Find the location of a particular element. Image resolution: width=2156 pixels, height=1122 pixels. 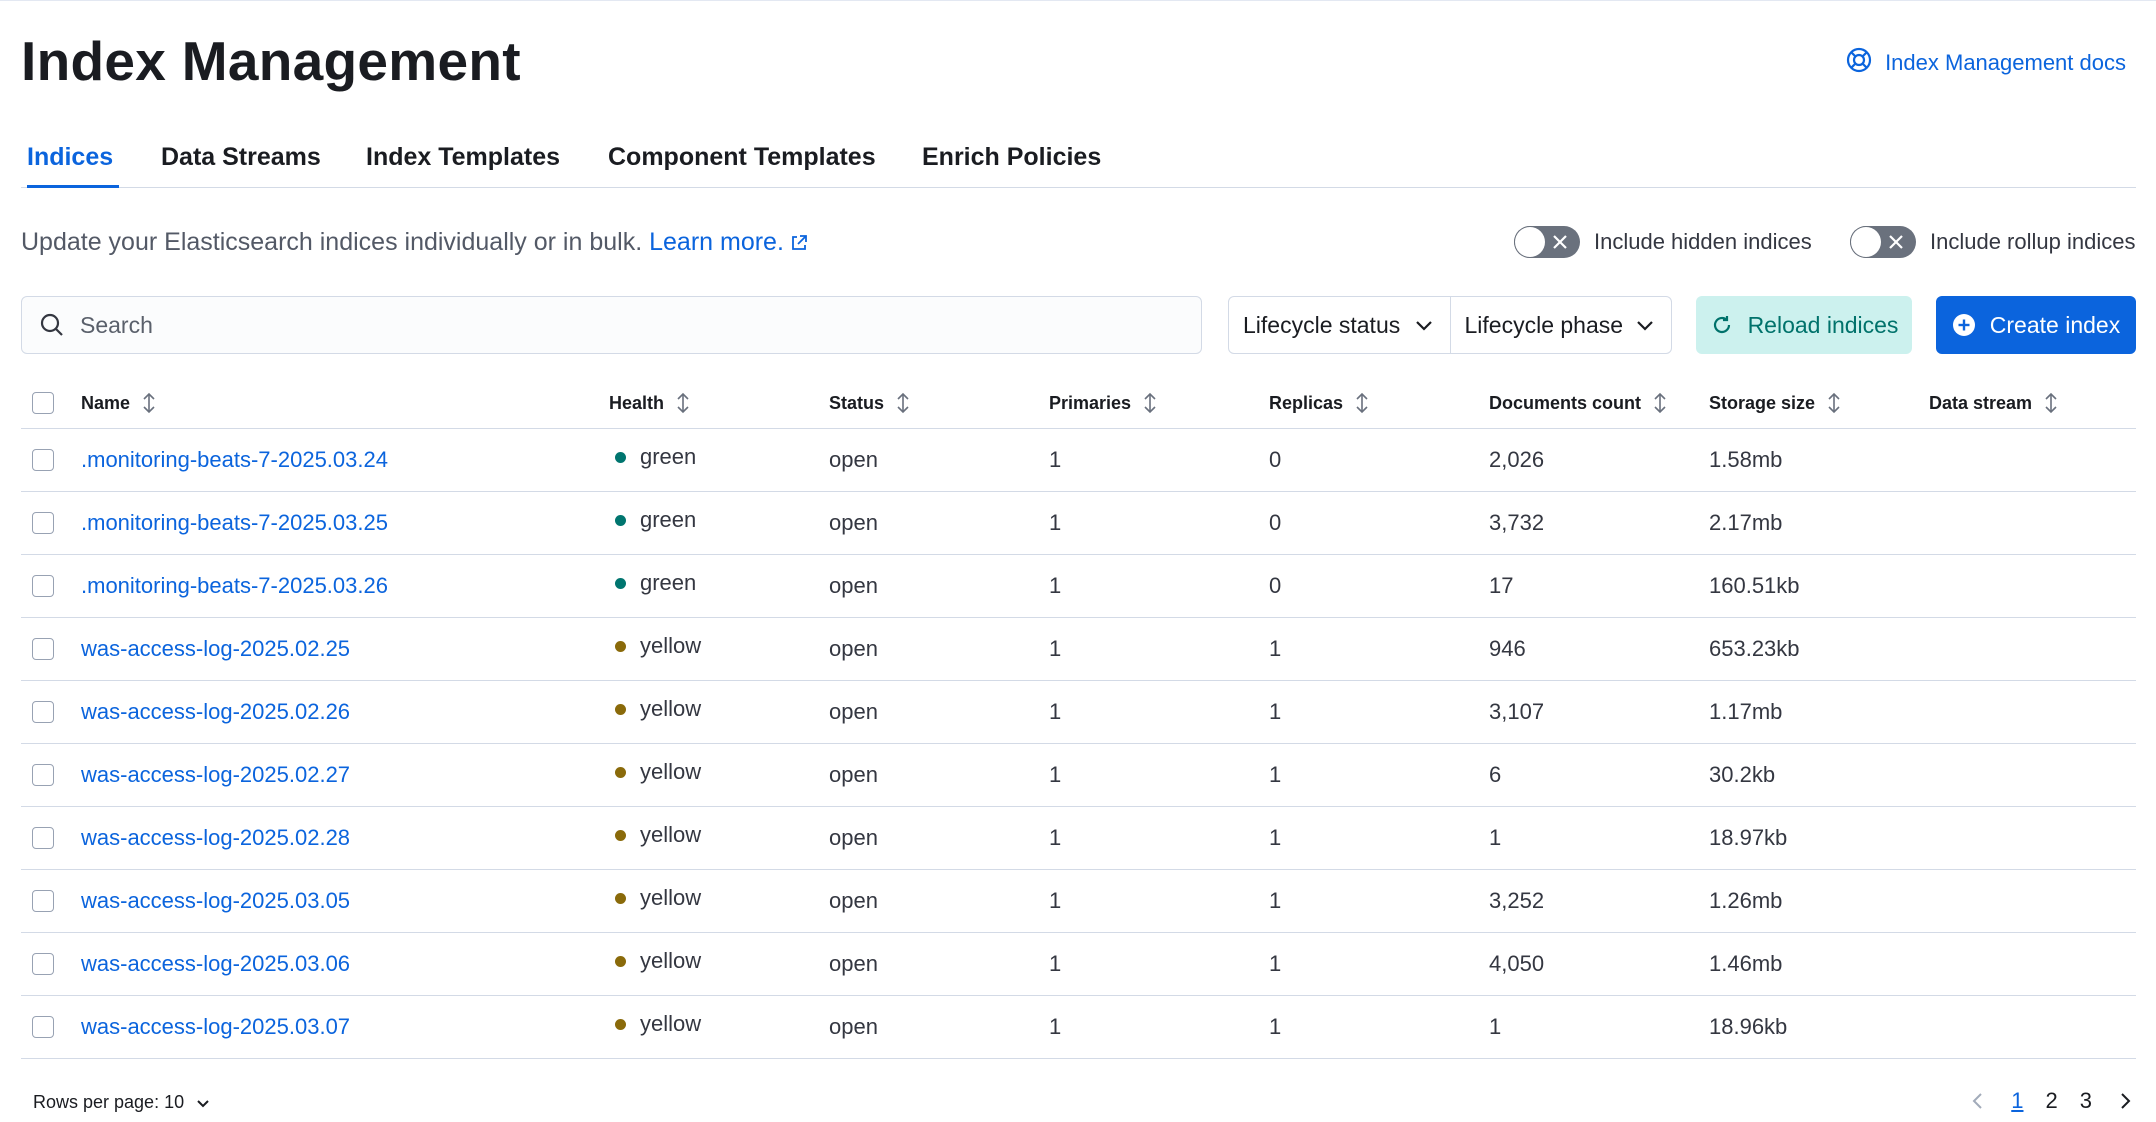

tab-component-templates: Component Templates is located at coordinates (742, 157).